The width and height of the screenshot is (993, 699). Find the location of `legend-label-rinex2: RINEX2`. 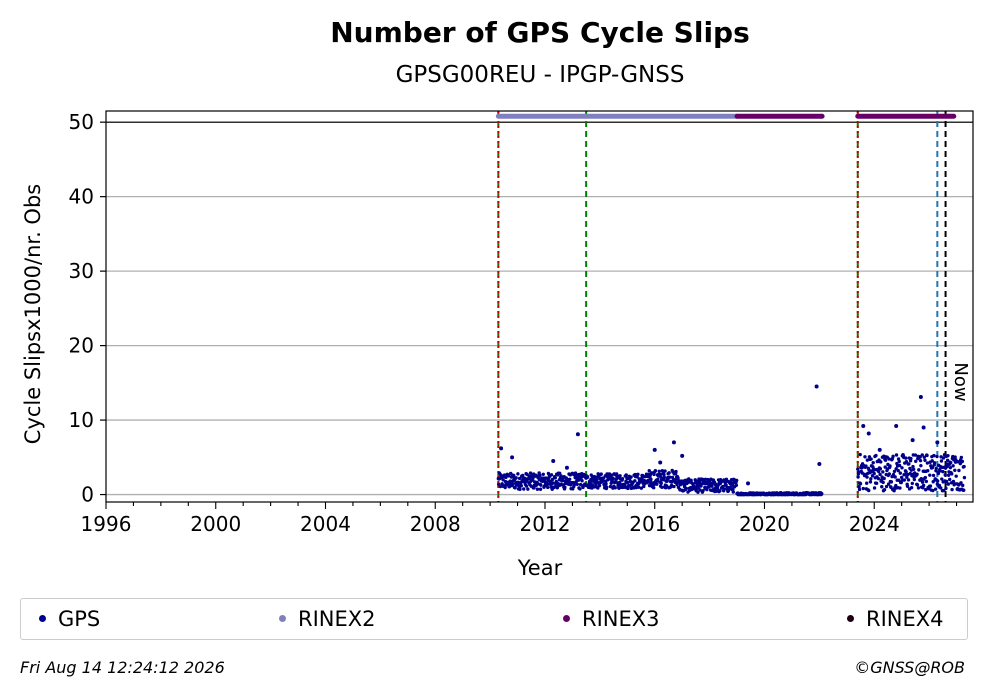

legend-label-rinex2: RINEX2 is located at coordinates (337, 619).